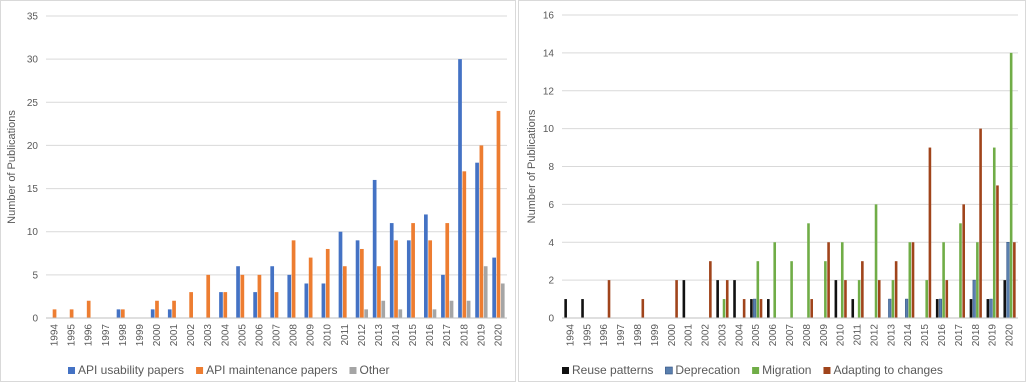 This screenshot has width=1028, height=384. Describe the element at coordinates (131, 370) in the screenshot. I see `legend-label: API usability papers` at that location.